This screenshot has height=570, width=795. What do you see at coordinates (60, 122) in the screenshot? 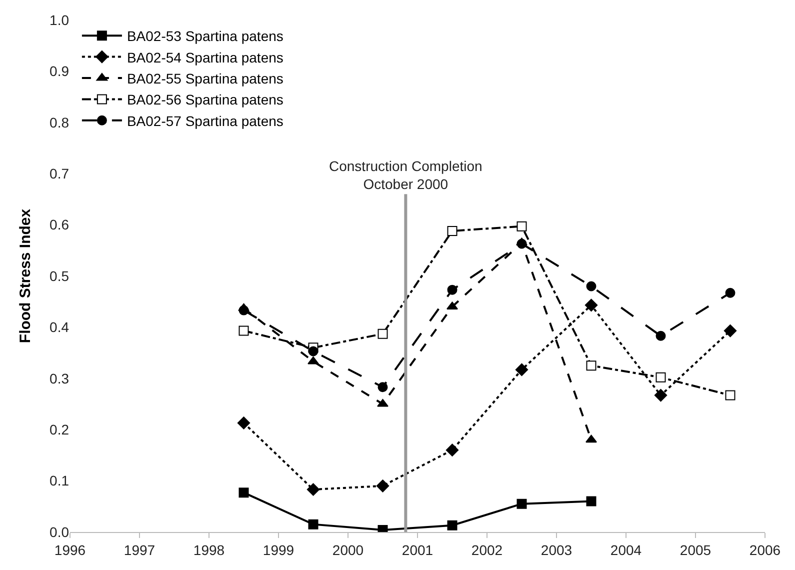
I see `y-tick-label: 0.8` at bounding box center [60, 122].